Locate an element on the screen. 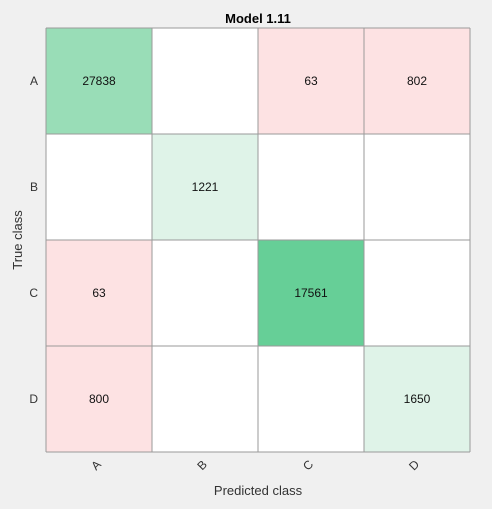 The height and width of the screenshot is (509, 492). cell-value-D-A: 800 is located at coordinates (99, 399).